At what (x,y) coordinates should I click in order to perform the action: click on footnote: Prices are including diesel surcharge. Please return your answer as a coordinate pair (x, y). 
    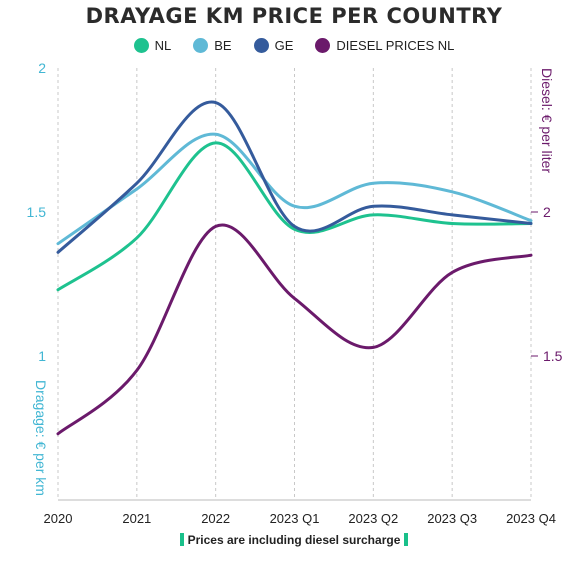
    Looking at the image, I should click on (294, 540).